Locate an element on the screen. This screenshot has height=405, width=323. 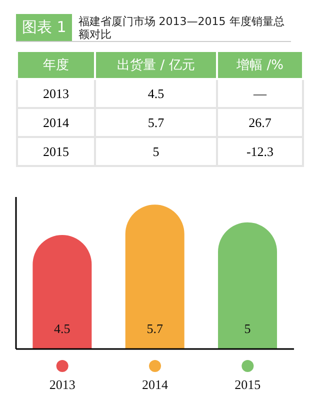
text: 图表 1 is located at coordinates (44, 27).